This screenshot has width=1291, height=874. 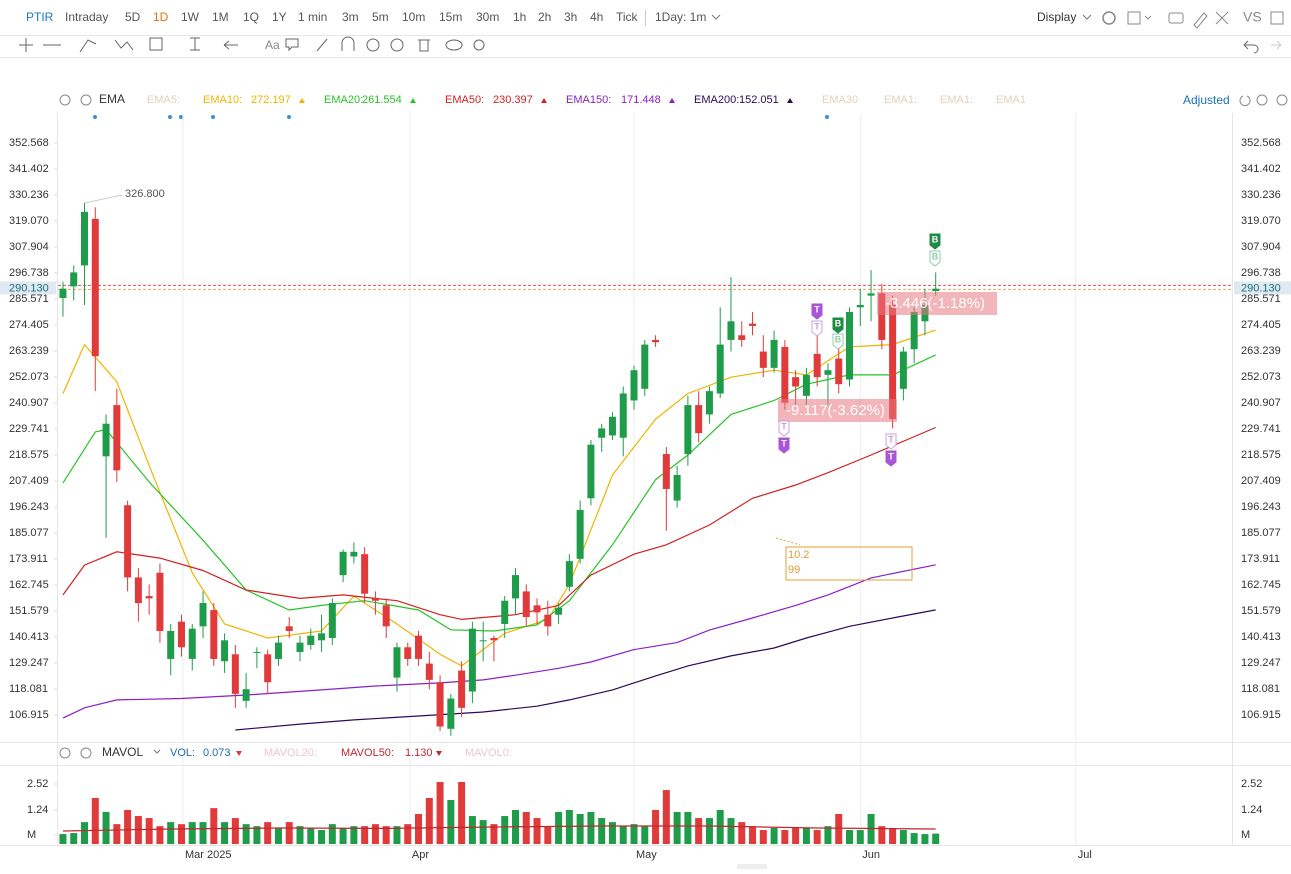 What do you see at coordinates (163, 100) in the screenshot?
I see `legend-inactive: EMA5:` at bounding box center [163, 100].